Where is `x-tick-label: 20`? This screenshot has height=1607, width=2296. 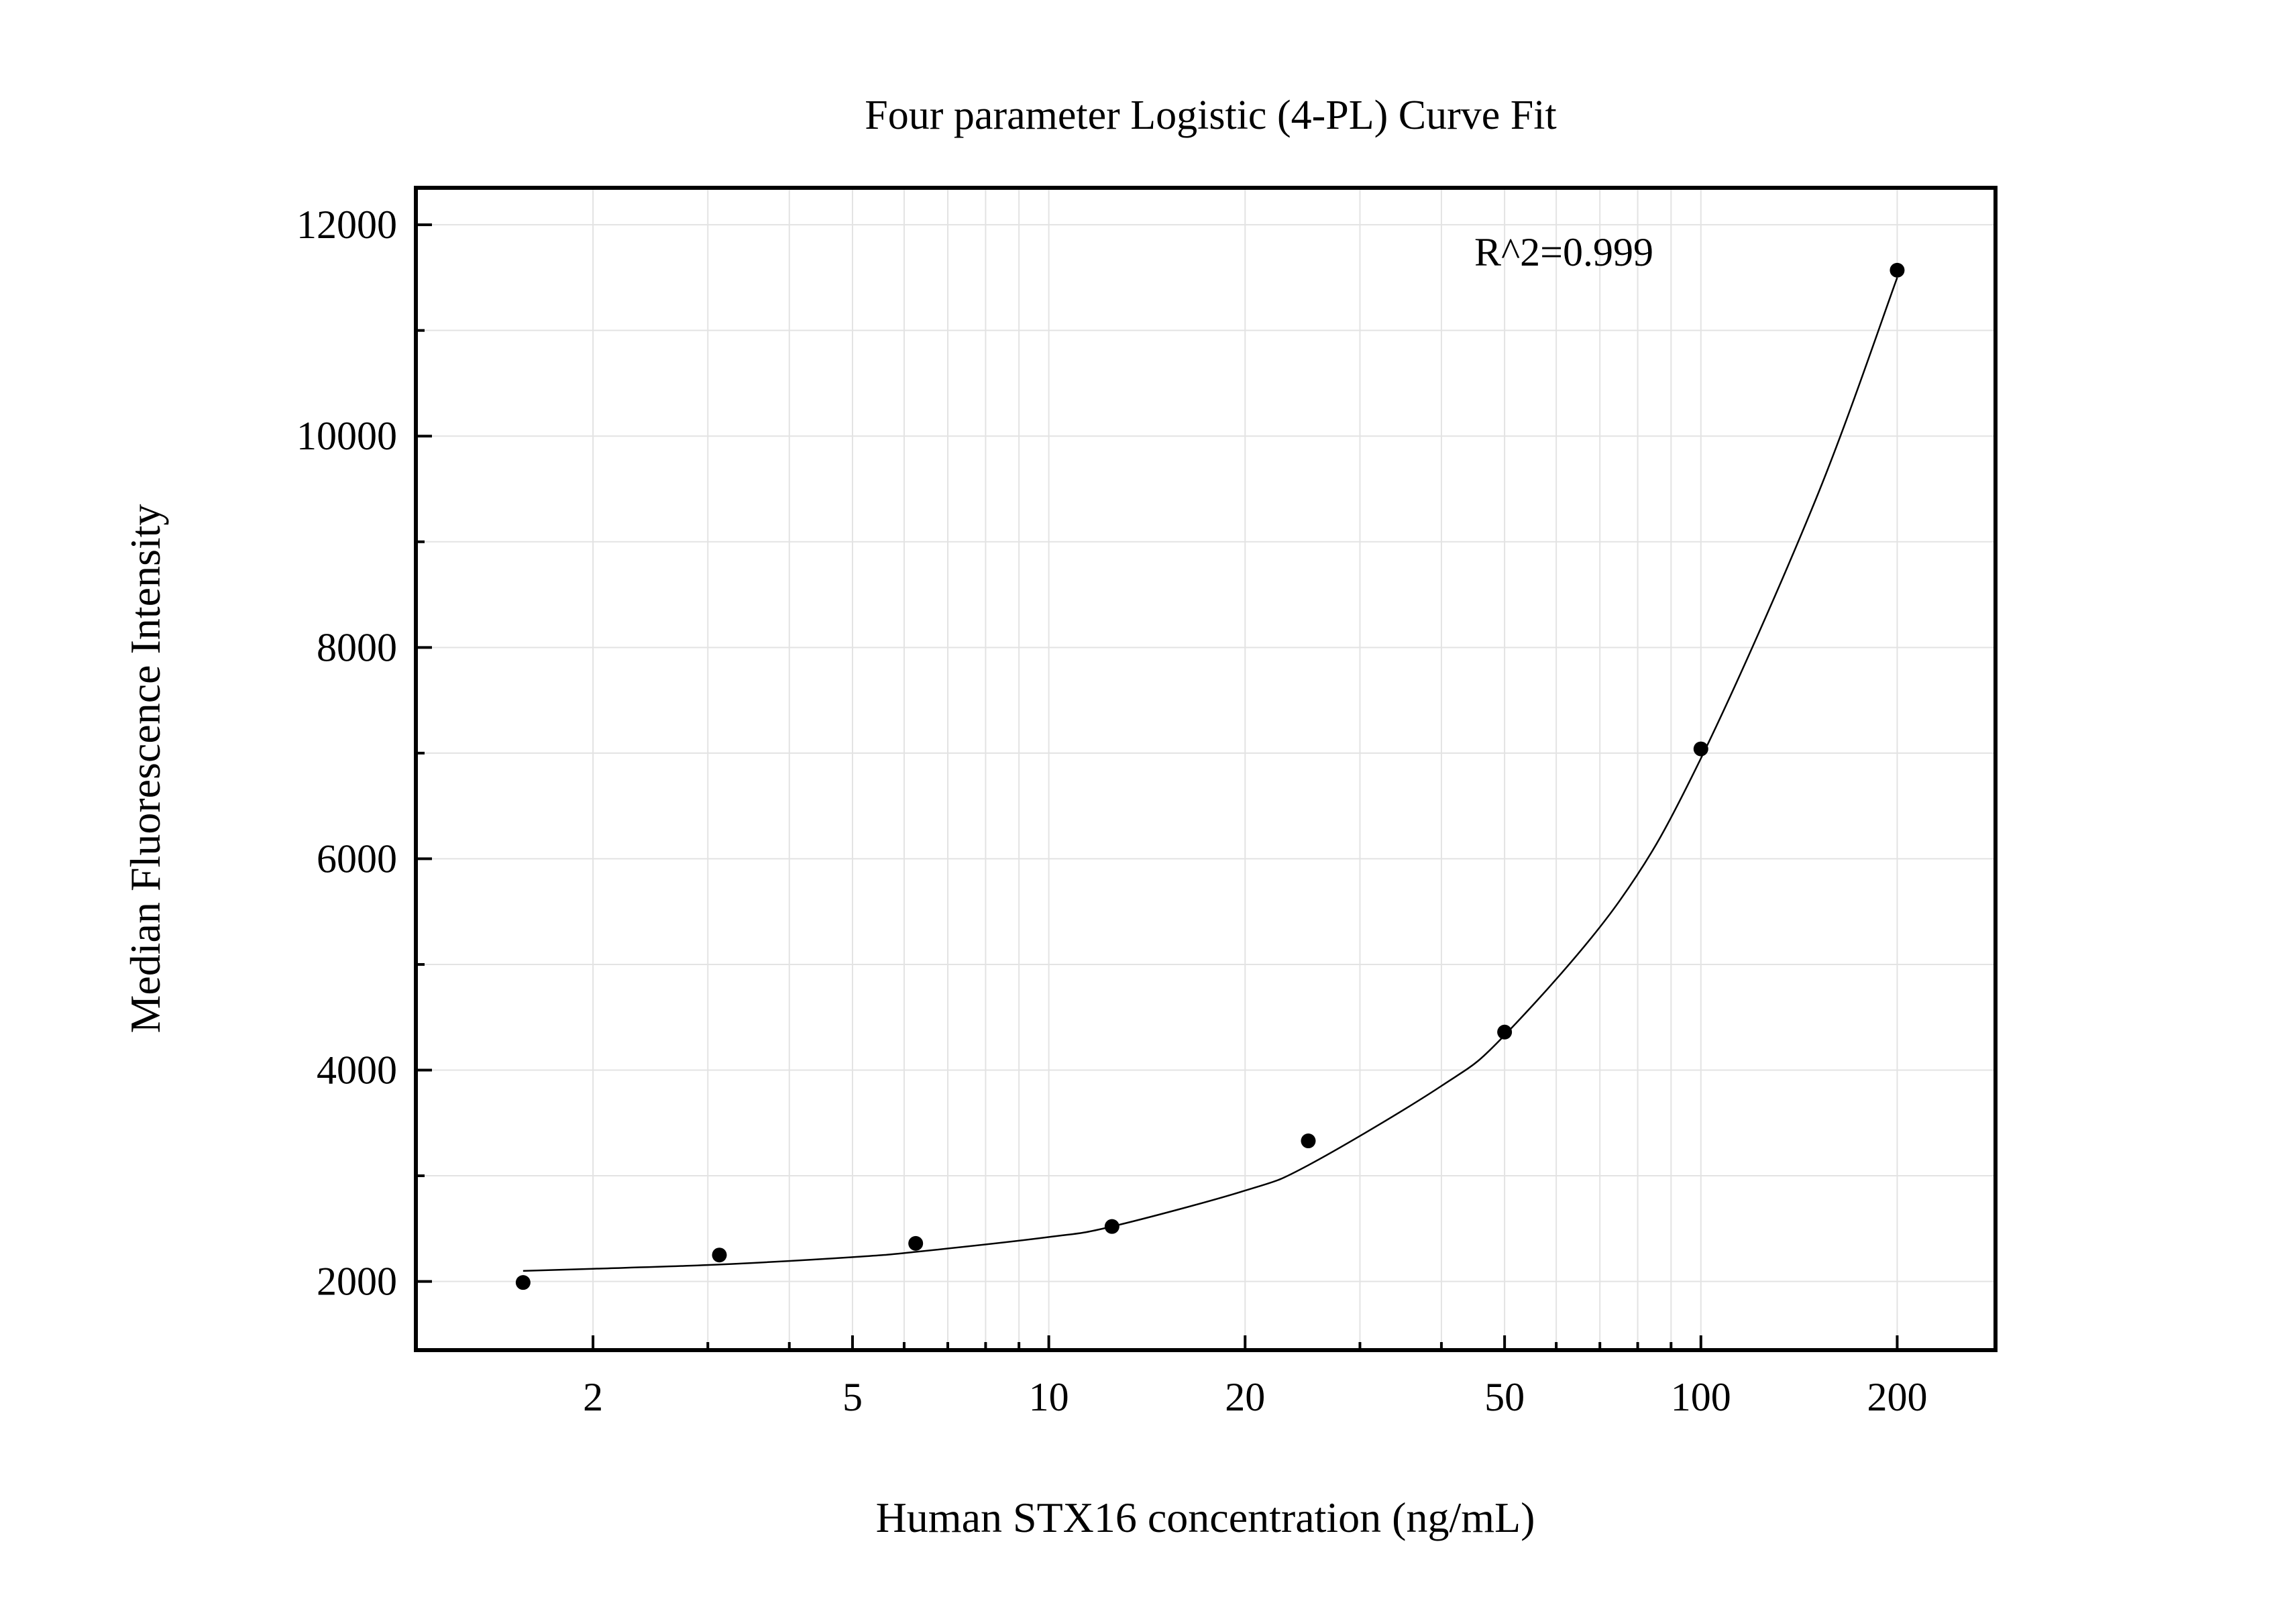 x-tick-label: 20 is located at coordinates (1245, 1397).